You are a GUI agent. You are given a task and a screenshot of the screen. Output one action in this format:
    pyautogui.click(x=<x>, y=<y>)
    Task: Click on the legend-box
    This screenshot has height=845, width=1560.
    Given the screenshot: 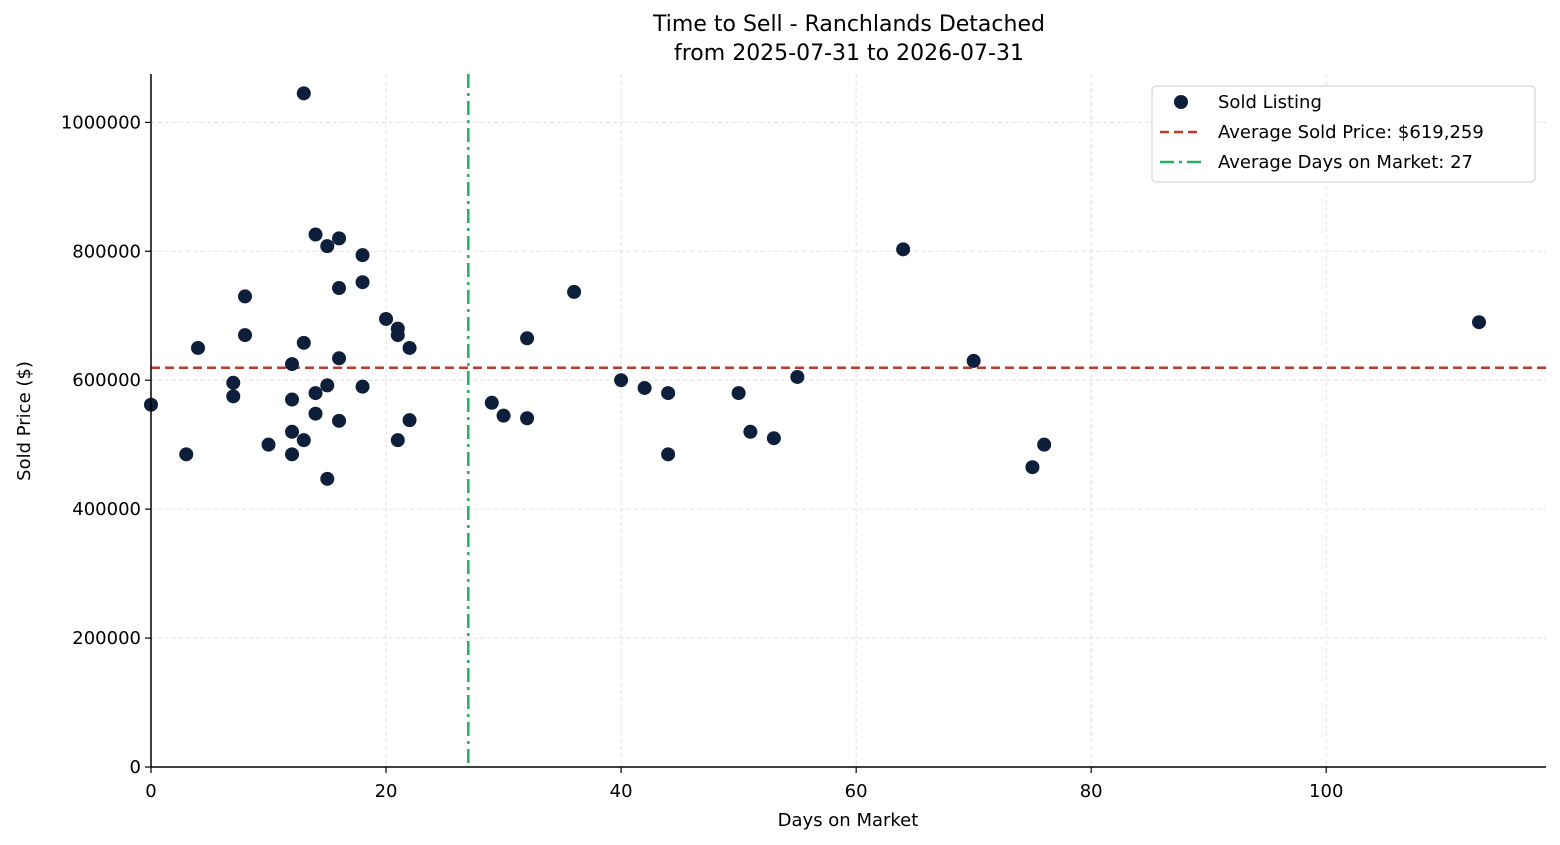 What is the action you would take?
    pyautogui.click(x=1343, y=134)
    